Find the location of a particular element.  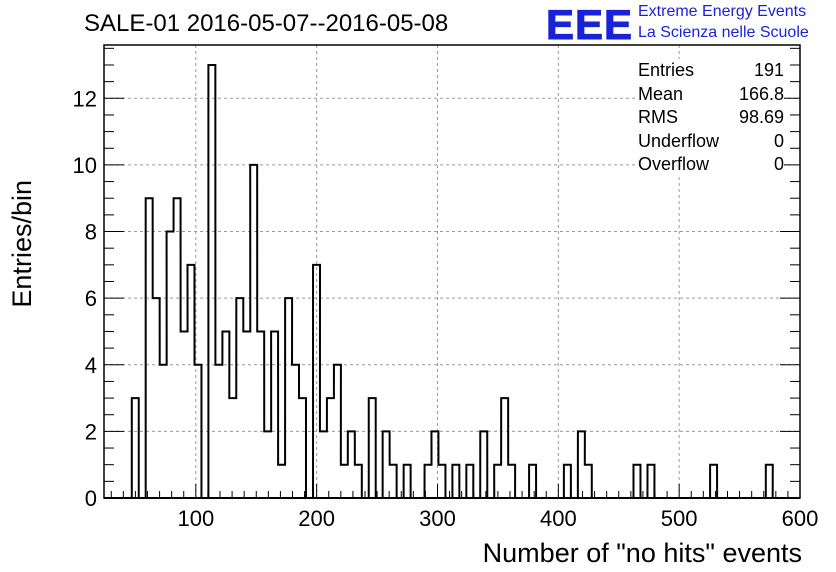

x-axis-label: Number of "no hits" events is located at coordinates (642, 553).